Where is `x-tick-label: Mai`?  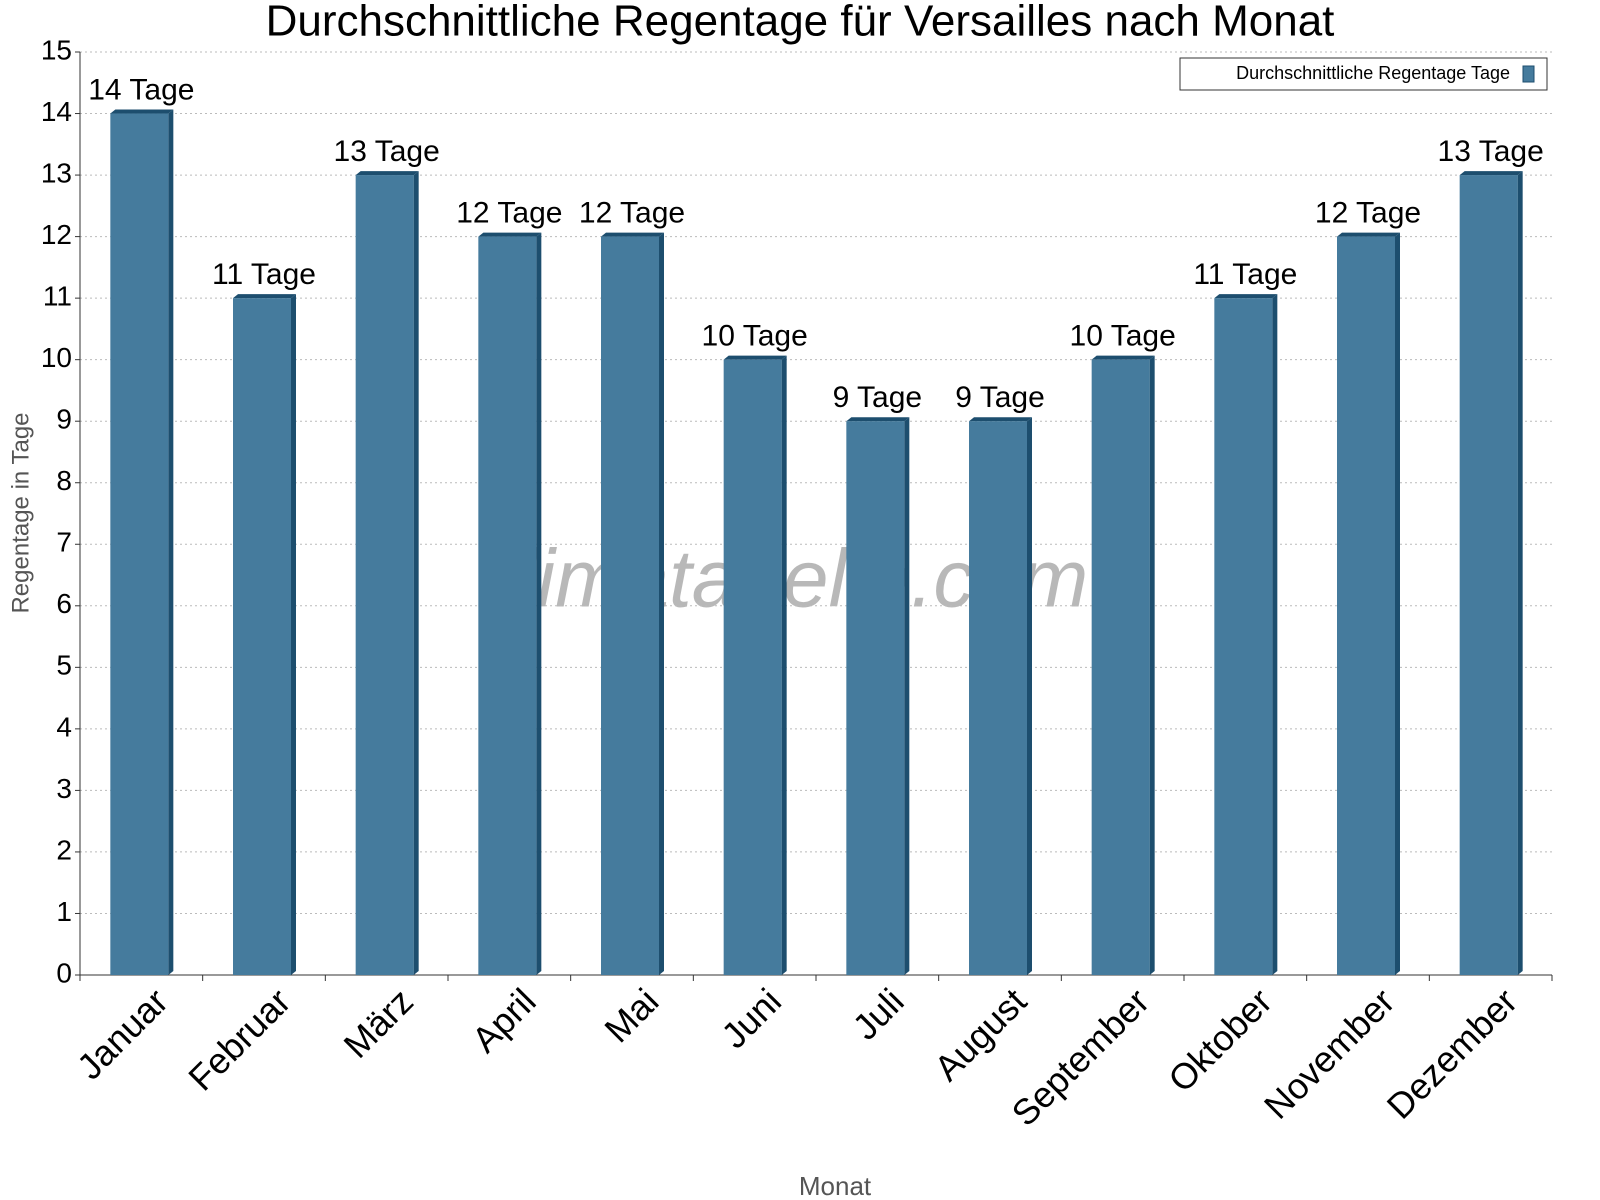
x-tick-label: Mai is located at coordinates (631, 1015).